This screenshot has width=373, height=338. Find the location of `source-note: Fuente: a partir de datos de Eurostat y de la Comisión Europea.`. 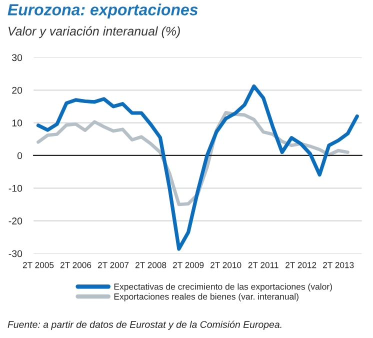

source-note: Fuente: a partir de datos de Eurostat y de la Comisión Europea. is located at coordinates (145, 325).